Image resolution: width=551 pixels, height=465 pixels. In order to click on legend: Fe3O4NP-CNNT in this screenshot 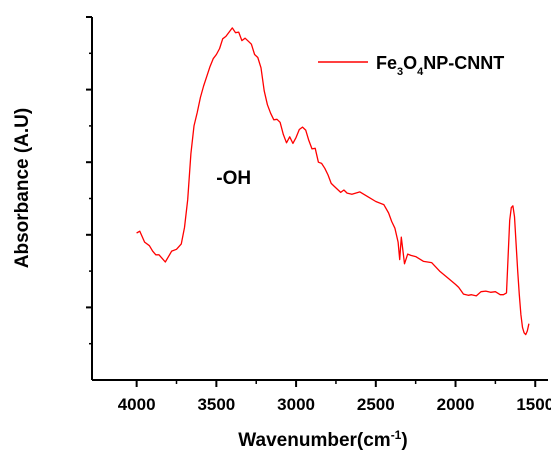, I will do `click(411, 65)`.